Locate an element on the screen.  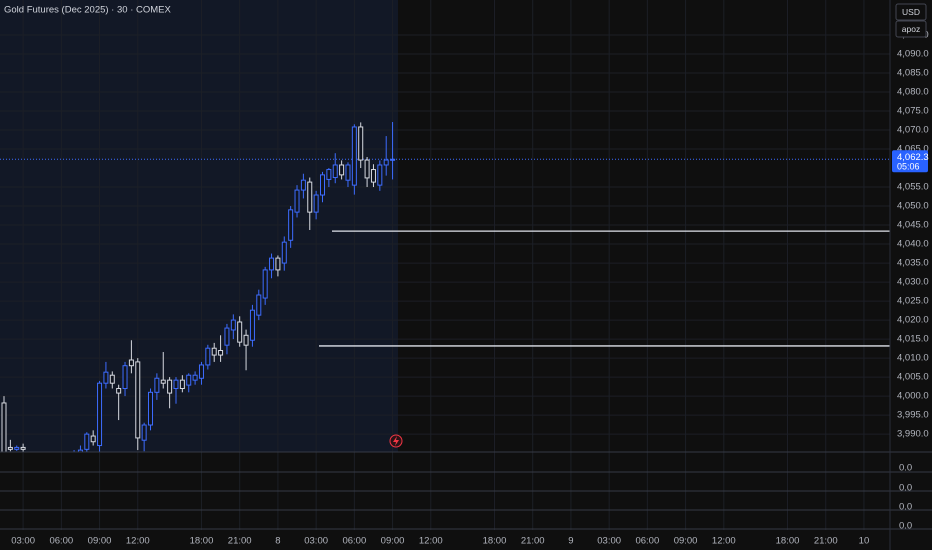
y-tick-label: 4,000.0 is located at coordinates (913, 396).